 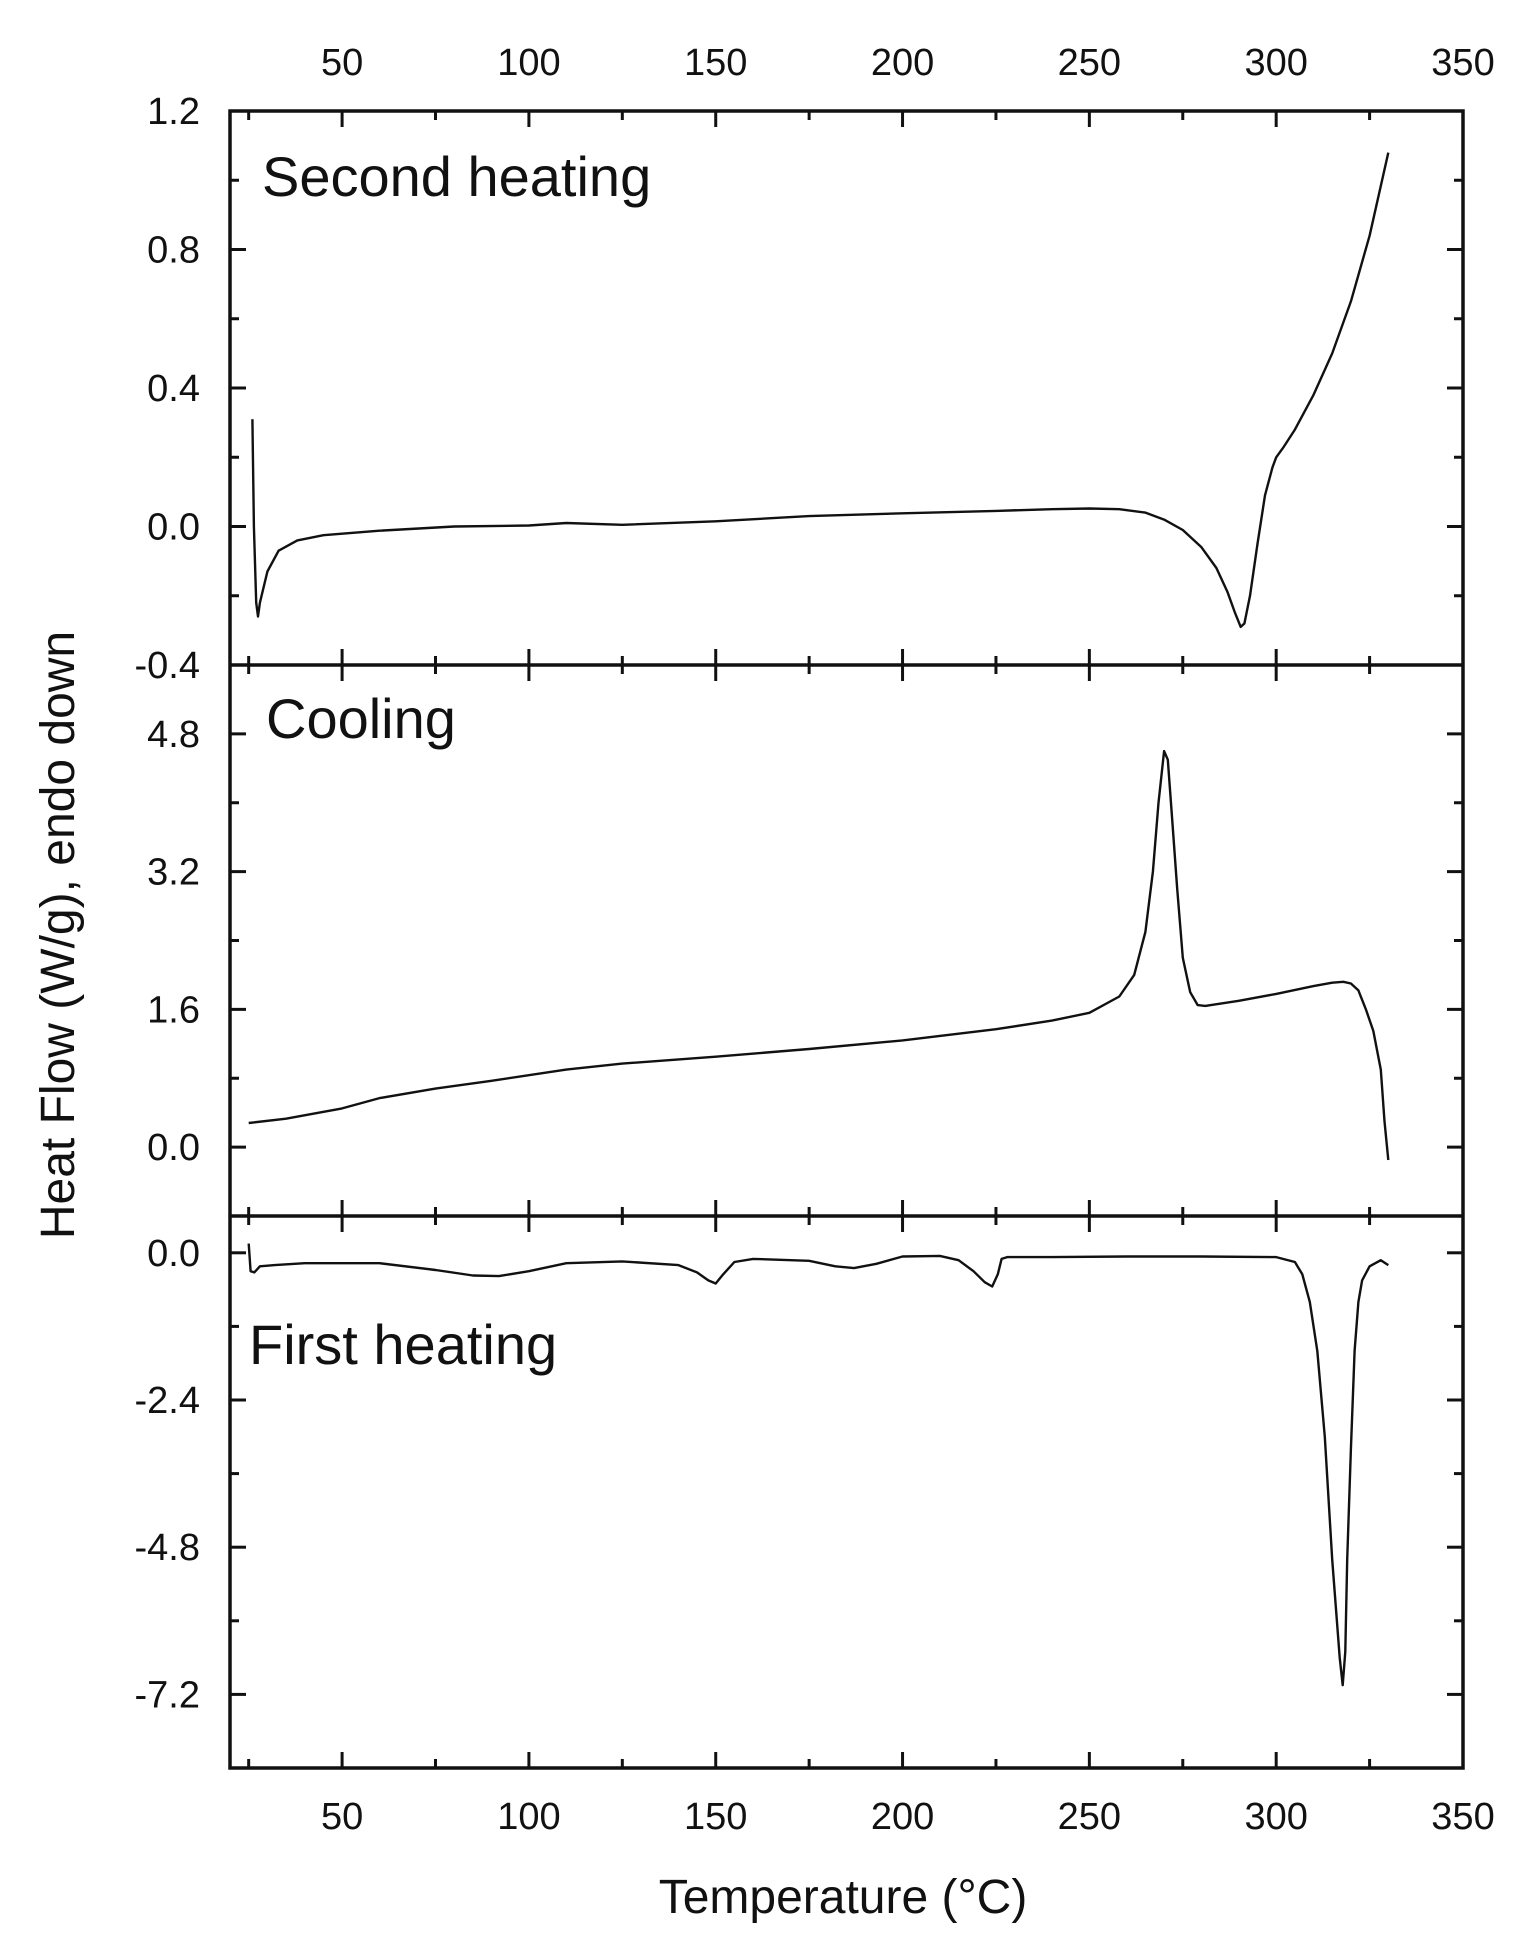 I want to click on x-tick-label-top: 100, so click(x=528, y=63).